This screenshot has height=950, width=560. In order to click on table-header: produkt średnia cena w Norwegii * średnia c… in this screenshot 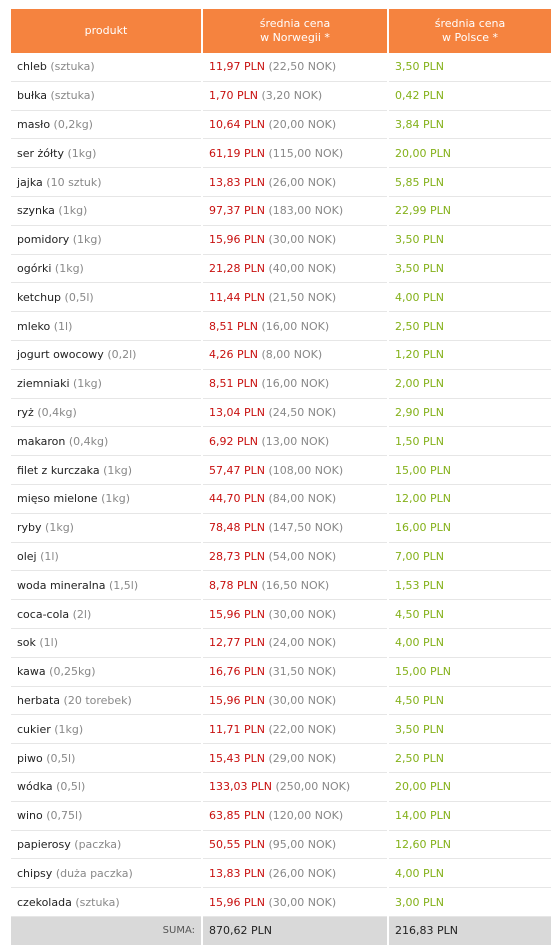, I will do `click(281, 31)`.